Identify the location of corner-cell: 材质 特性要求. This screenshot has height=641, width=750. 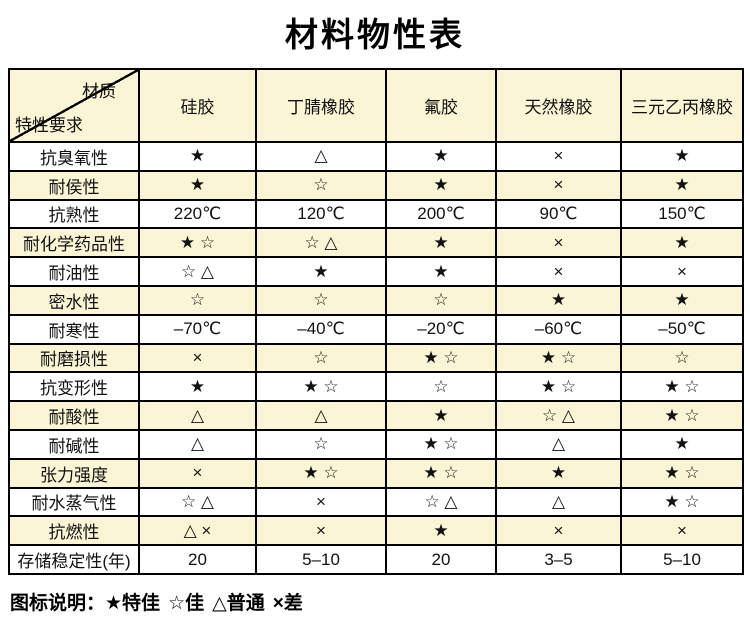
(74, 105).